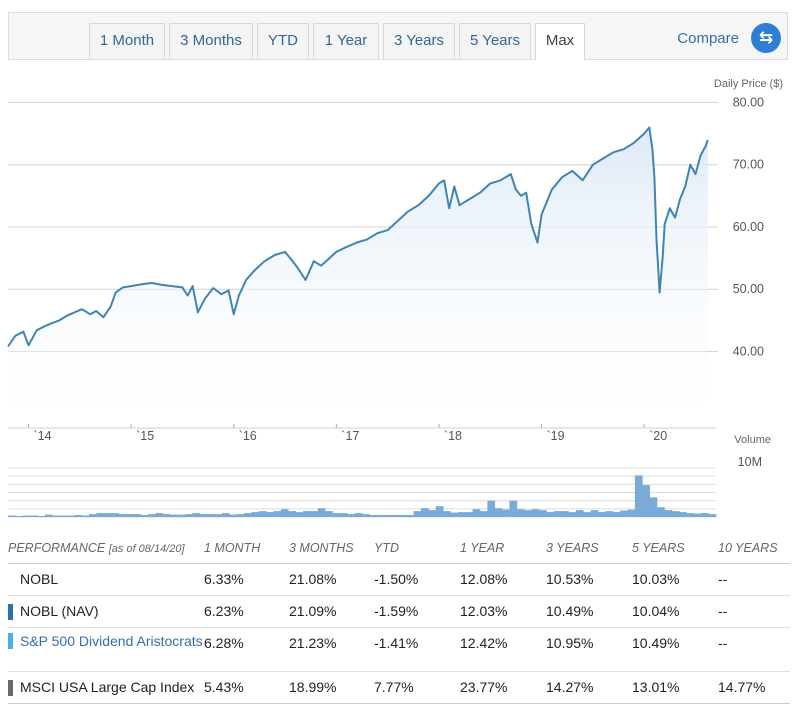  What do you see at coordinates (570, 687) in the screenshot?
I see `cell: 14.27%` at bounding box center [570, 687].